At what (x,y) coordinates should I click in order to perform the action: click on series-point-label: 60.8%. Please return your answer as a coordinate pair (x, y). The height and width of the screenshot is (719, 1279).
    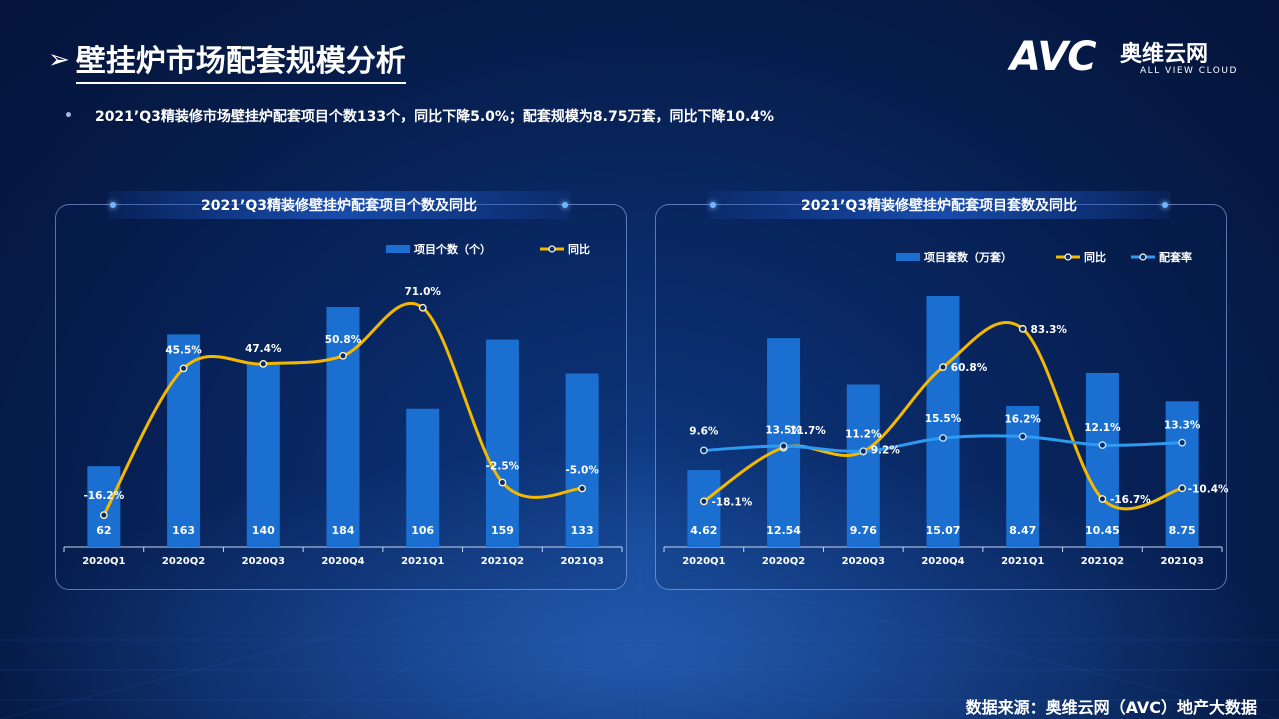
    Looking at the image, I should click on (969, 368).